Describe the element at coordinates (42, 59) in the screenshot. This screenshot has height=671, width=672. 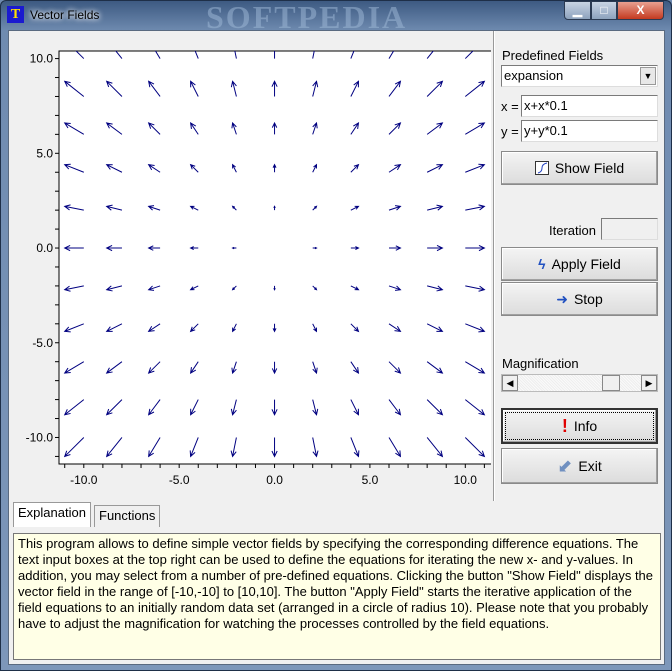
I see `y-tick-label: 10.0` at that location.